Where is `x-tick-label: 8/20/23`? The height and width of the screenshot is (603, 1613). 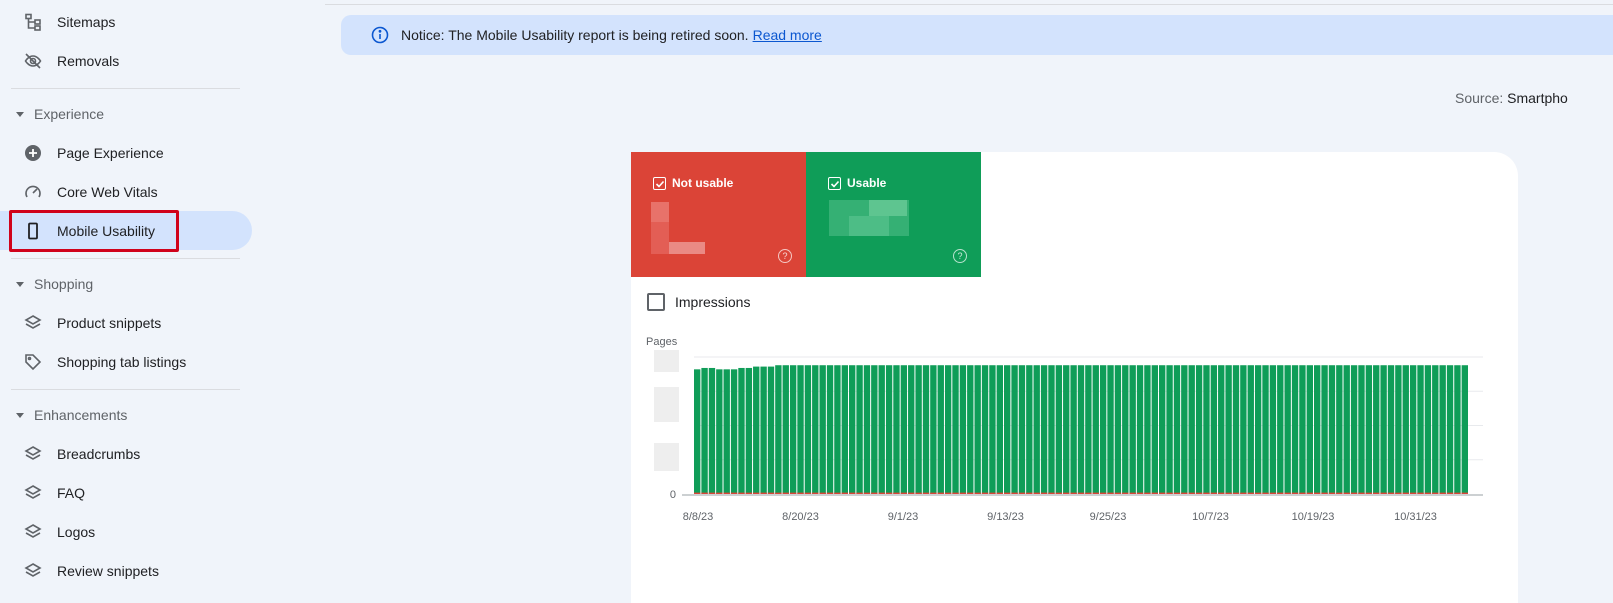
x-tick-label: 8/20/23 is located at coordinates (800, 517).